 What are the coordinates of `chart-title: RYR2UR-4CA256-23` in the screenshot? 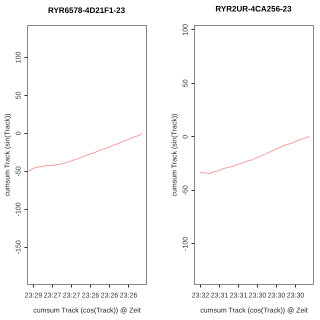 It's located at (253, 9).